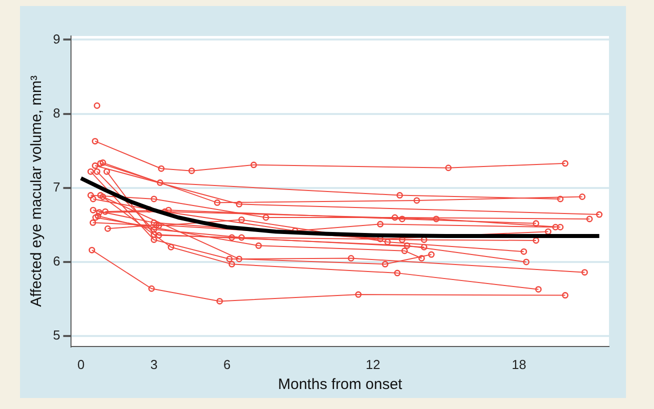 This screenshot has width=654, height=409. Describe the element at coordinates (81, 364) in the screenshot. I see `x-tick-label: 0` at that location.